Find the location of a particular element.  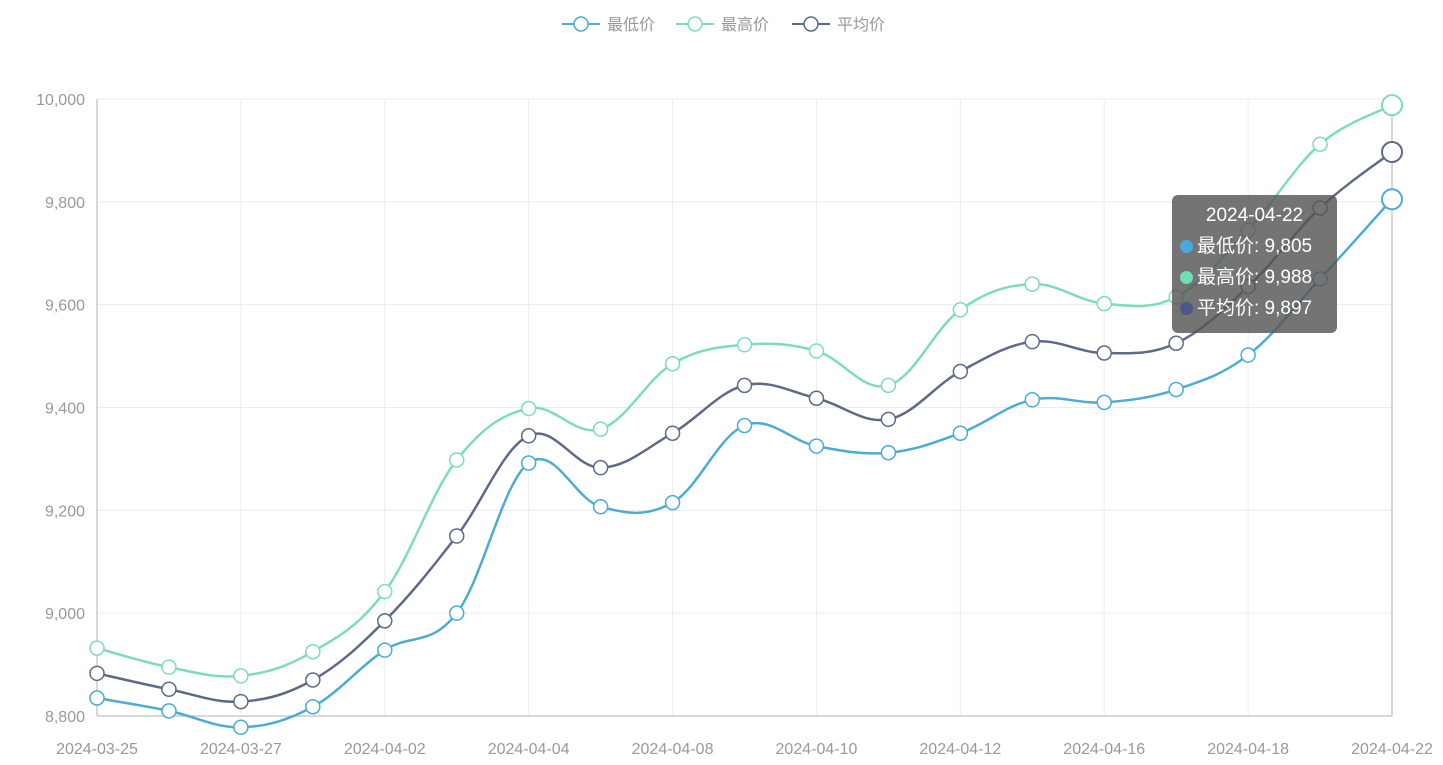

x-tick-label: 2024-04-16 is located at coordinates (1104, 749).